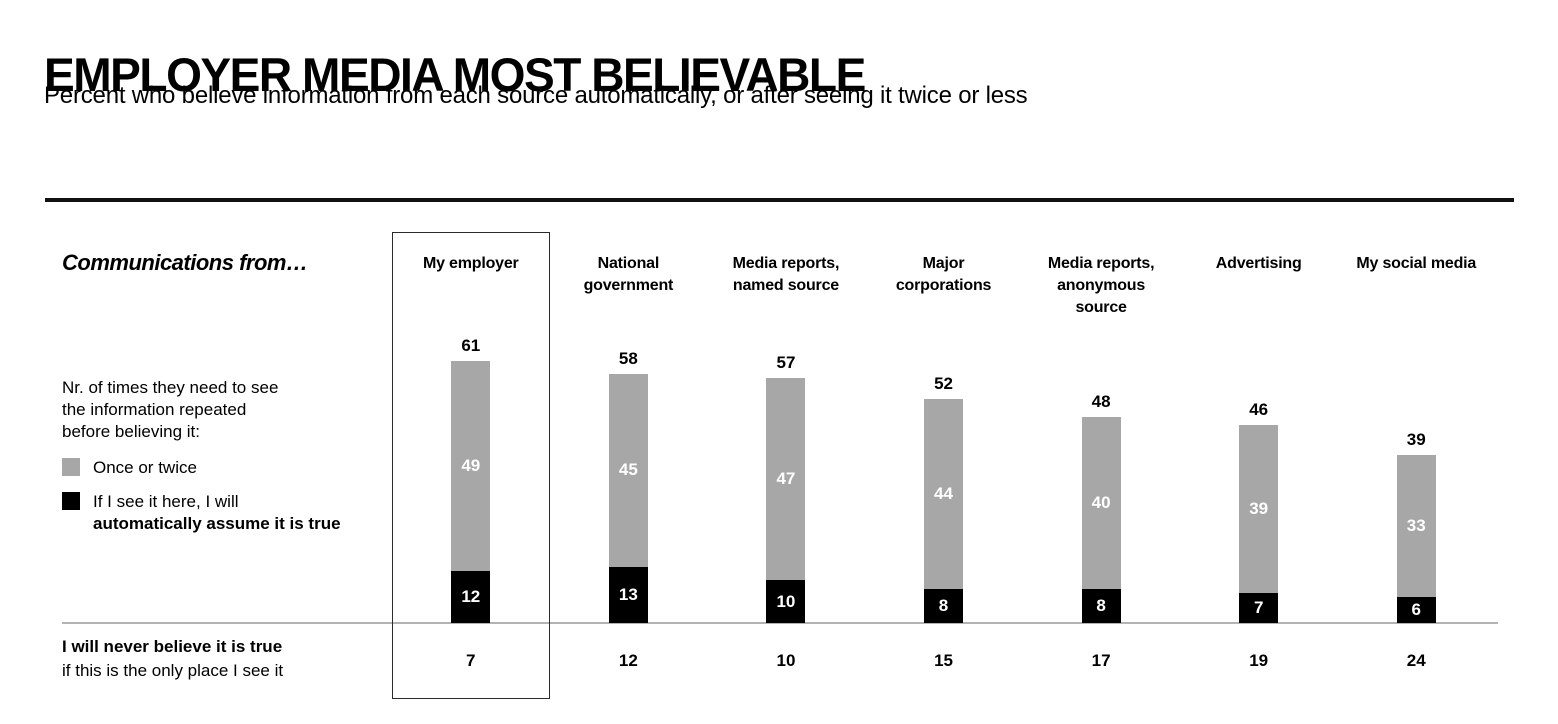  I want to click on bar-zone: 39 33 6, so click(1416, 477).